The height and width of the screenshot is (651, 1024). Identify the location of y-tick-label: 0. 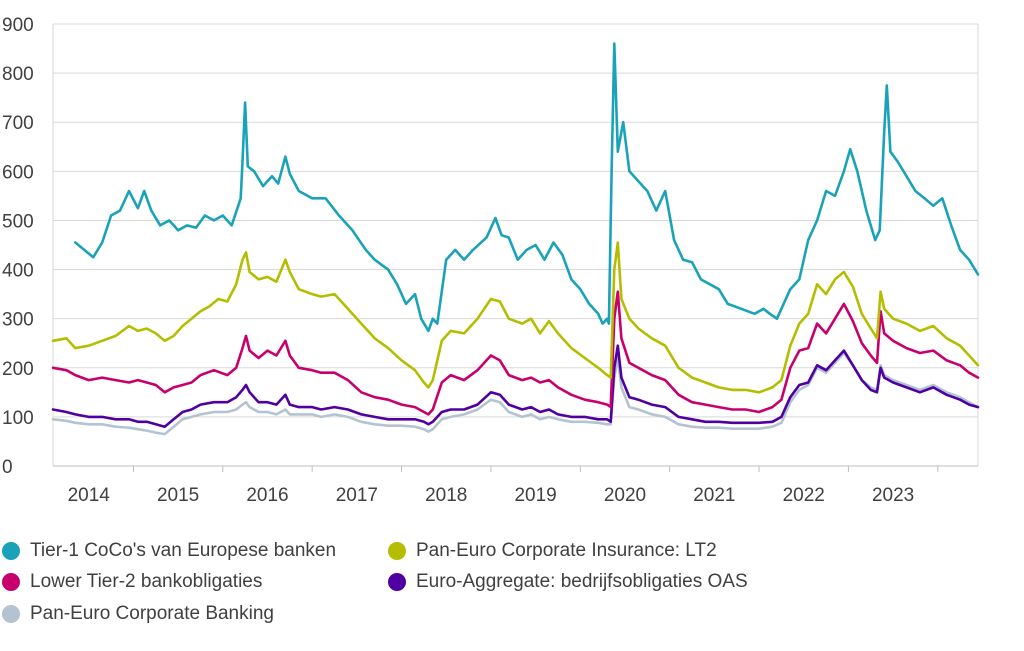
(7, 467).